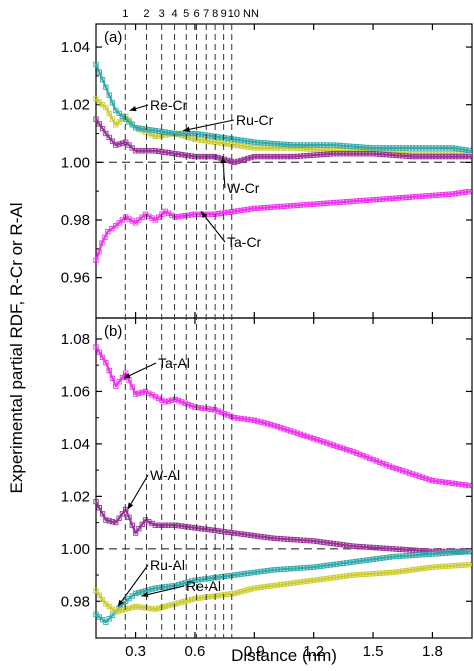 The height and width of the screenshot is (671, 474). I want to click on shell-label: 9, so click(224, 14).